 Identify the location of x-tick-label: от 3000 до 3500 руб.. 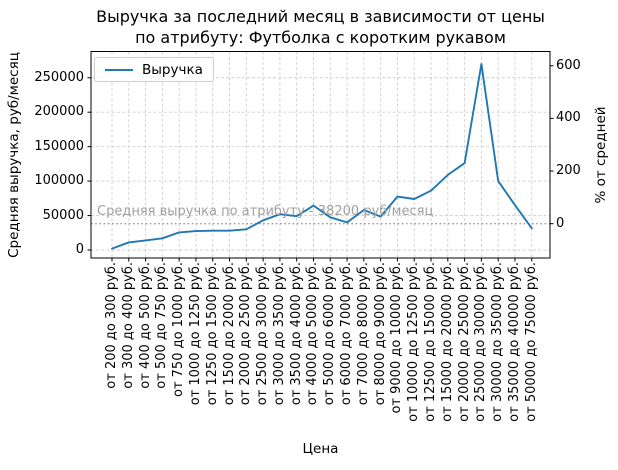
(279, 334).